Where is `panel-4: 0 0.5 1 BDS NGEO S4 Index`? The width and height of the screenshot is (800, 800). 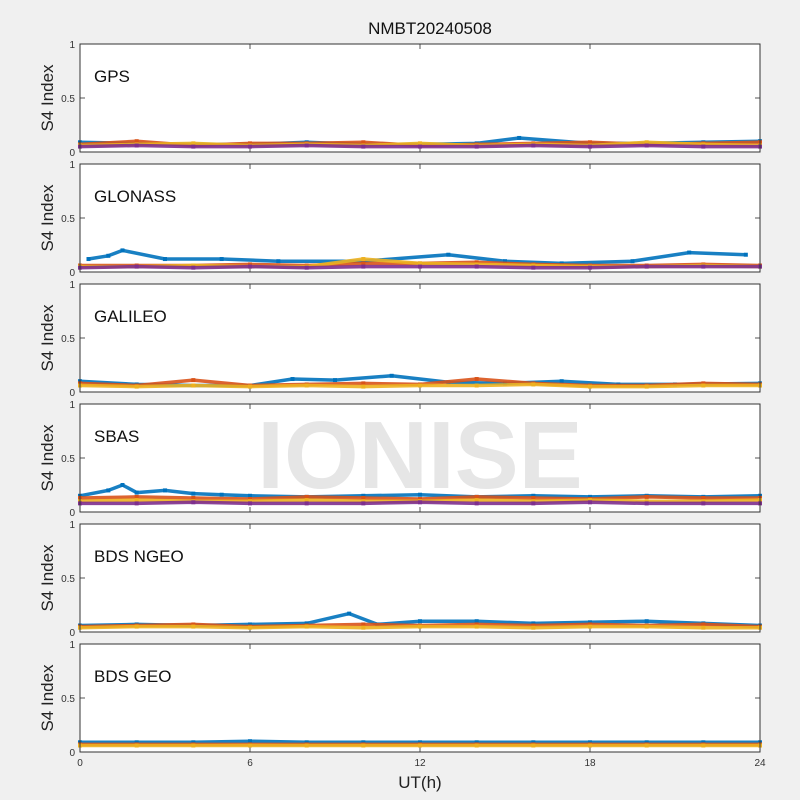 panel-4: 0 0.5 1 BDS NGEO S4 Index is located at coordinates (400, 579).